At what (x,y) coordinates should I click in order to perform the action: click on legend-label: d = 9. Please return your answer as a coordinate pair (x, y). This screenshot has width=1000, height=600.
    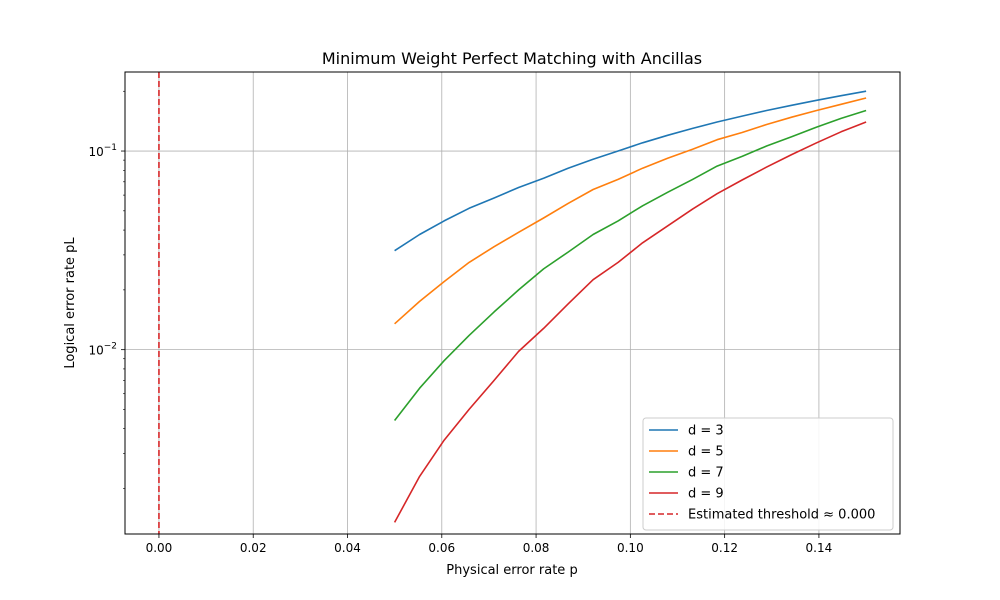
    Looking at the image, I should click on (706, 494).